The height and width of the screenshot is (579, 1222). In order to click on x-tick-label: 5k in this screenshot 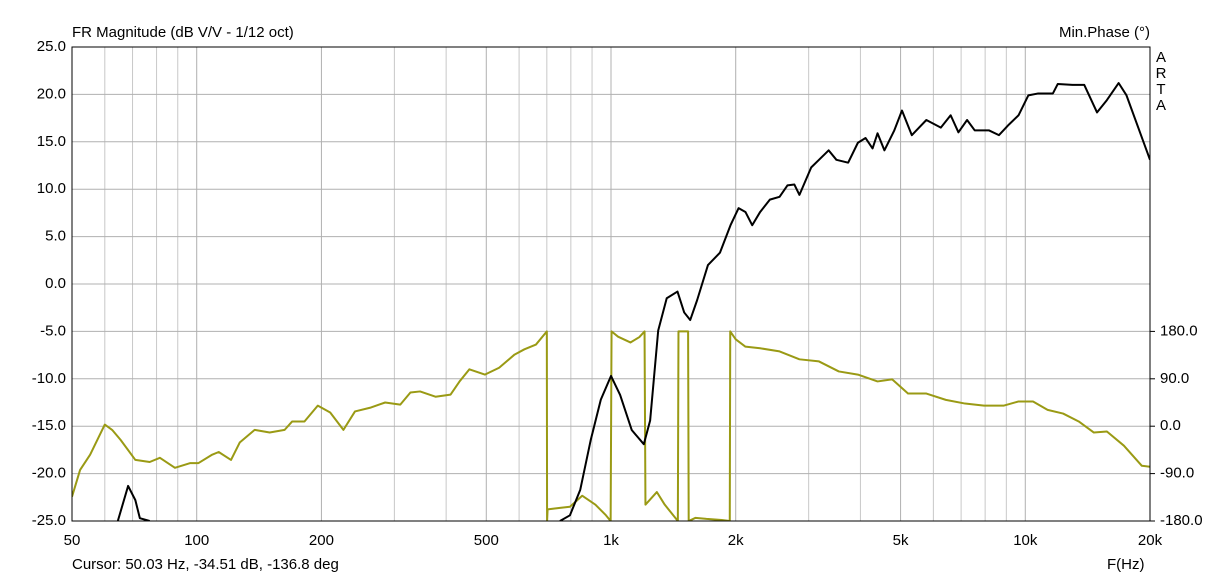, I will do `click(901, 540)`.